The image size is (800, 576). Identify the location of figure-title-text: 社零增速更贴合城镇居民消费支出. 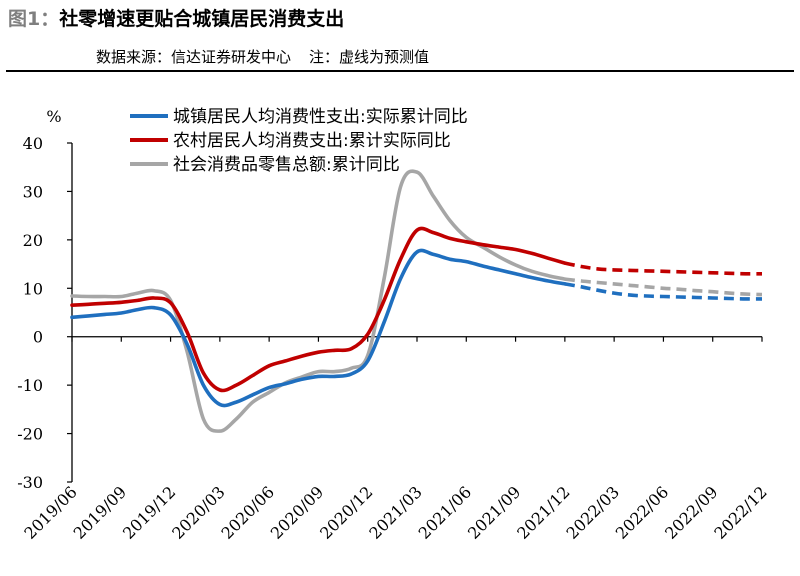
(202, 19).